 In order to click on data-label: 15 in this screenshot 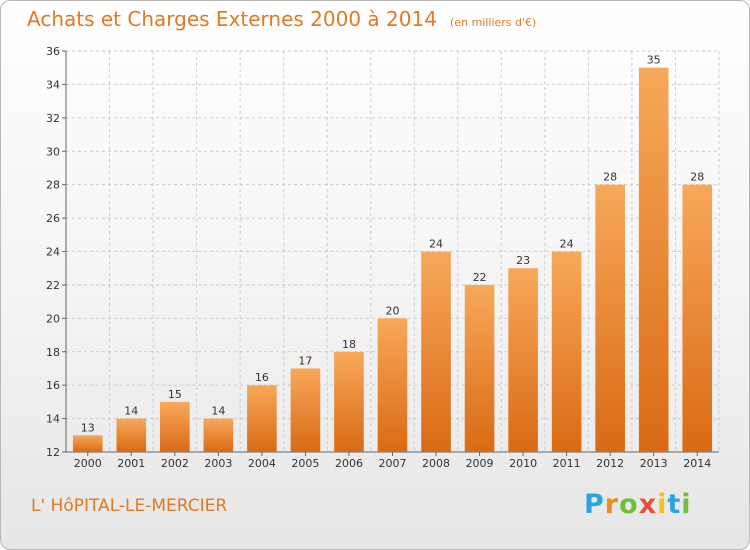, I will do `click(175, 394)`.